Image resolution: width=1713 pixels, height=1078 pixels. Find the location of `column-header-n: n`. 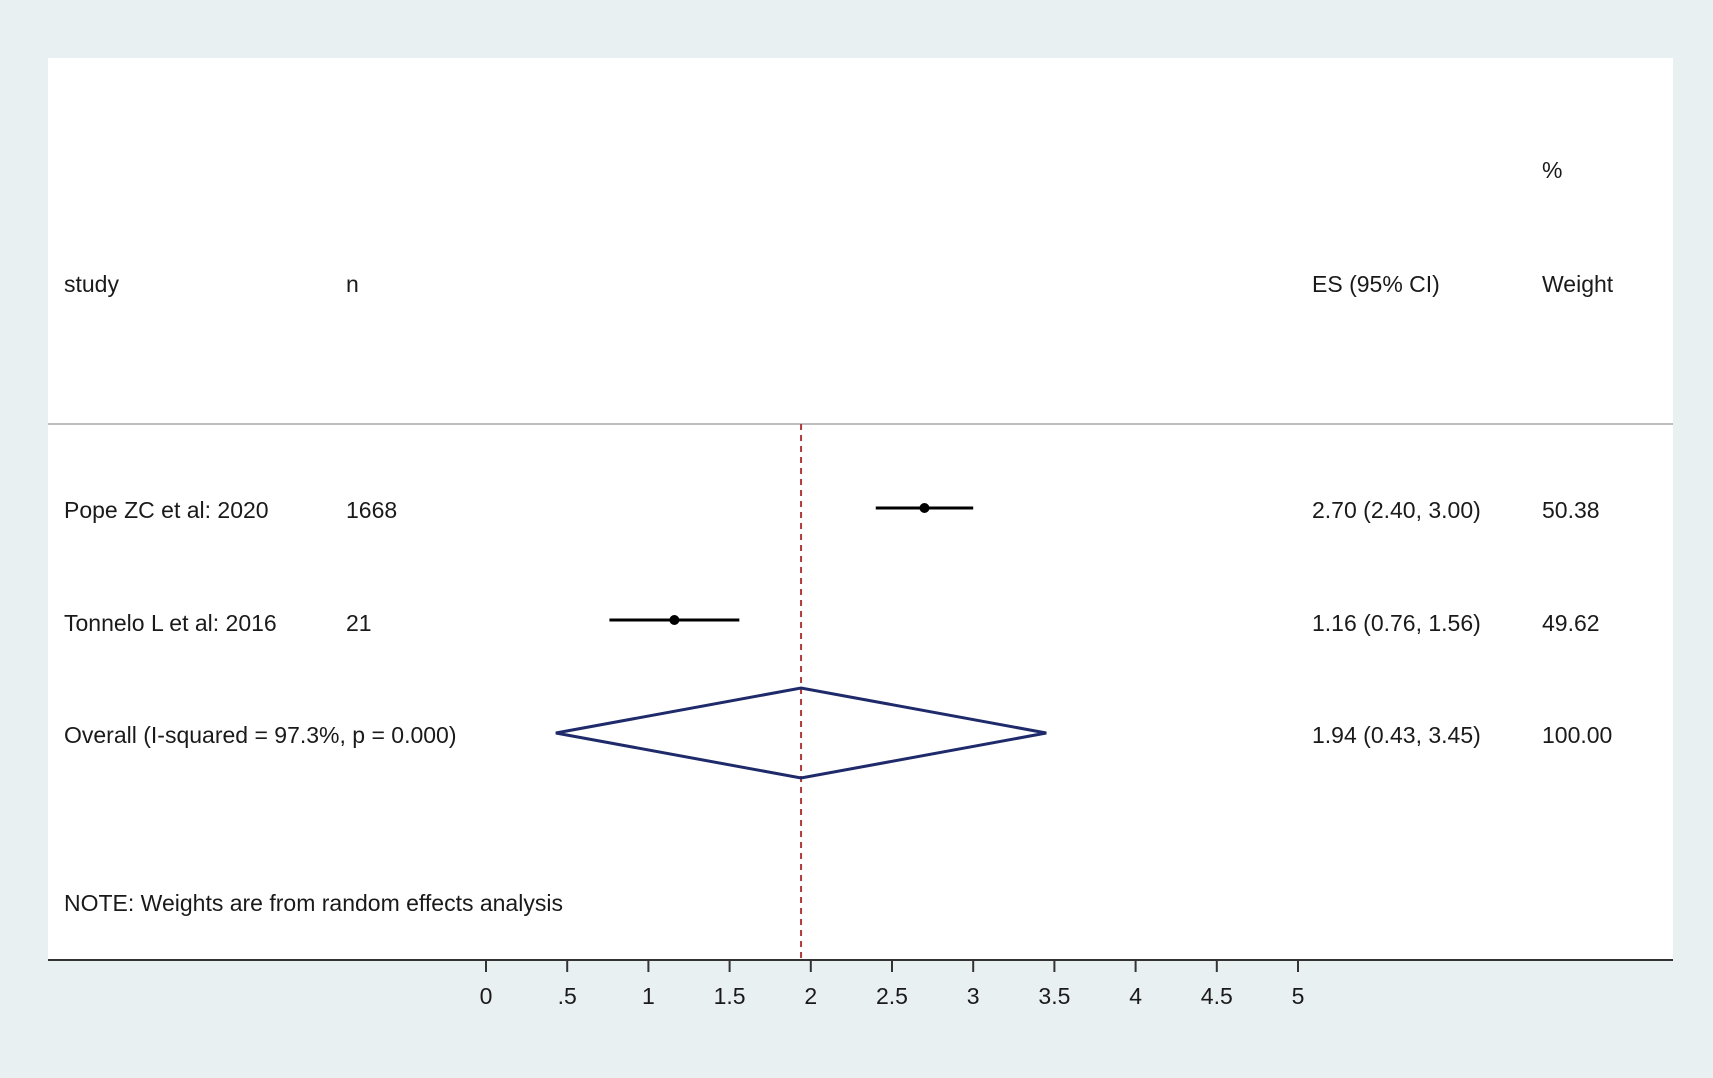

column-header-n: n is located at coordinates (352, 284).